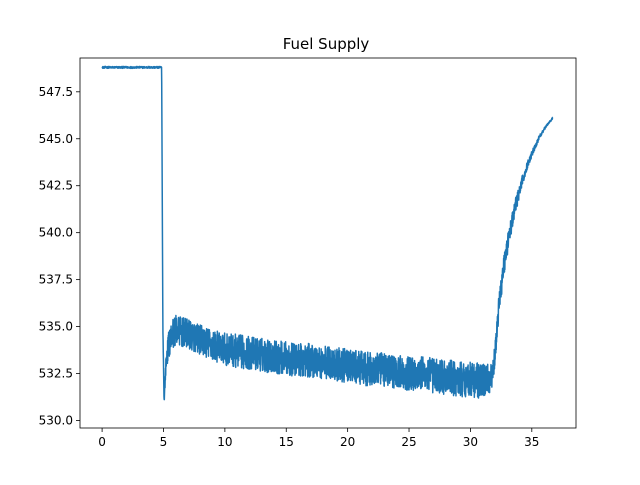 This screenshot has width=640, height=485. I want to click on x-axis: 0 5 10 15 20 25 30 35, so click(318, 438).